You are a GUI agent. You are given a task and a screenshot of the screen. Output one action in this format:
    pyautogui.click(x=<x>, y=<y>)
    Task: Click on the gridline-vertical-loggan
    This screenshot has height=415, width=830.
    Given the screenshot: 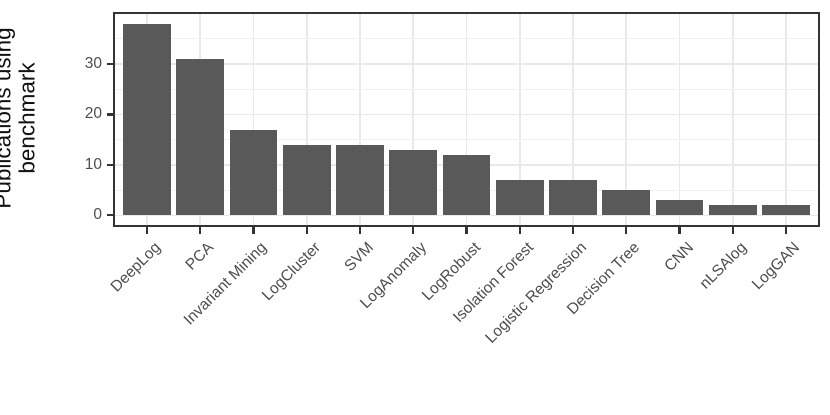 What is the action you would take?
    pyautogui.click(x=786, y=119)
    